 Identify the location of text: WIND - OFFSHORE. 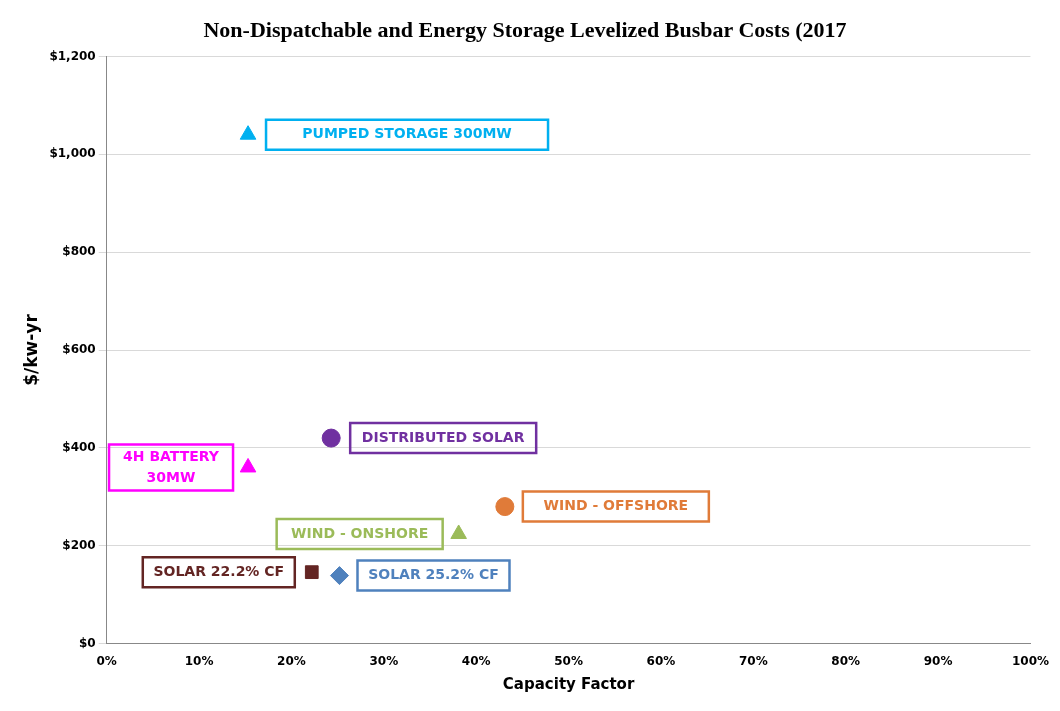
(616, 505).